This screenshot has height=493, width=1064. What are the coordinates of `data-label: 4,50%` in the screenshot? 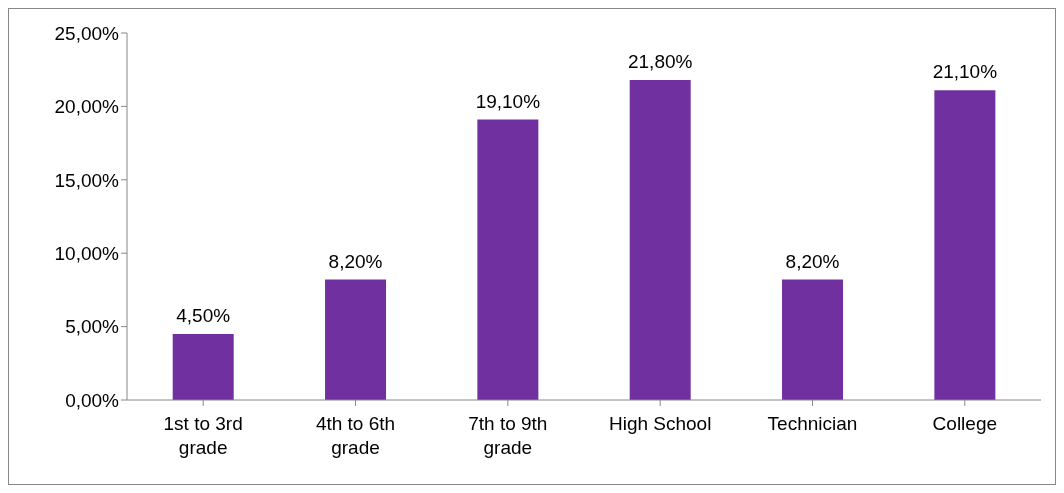 It's located at (203, 315).